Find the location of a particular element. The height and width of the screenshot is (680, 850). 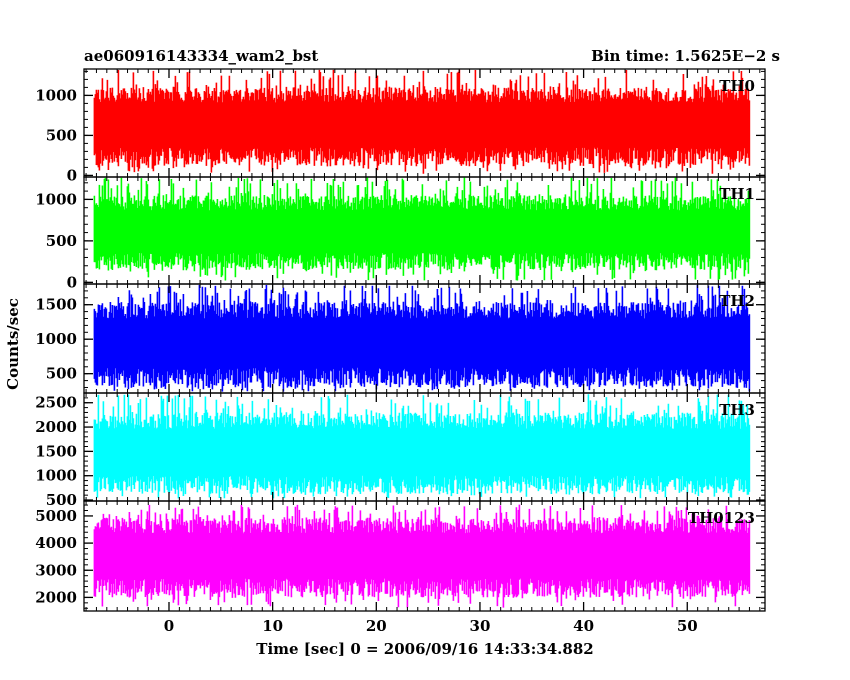

series-th0-line is located at coordinates (422, 121).